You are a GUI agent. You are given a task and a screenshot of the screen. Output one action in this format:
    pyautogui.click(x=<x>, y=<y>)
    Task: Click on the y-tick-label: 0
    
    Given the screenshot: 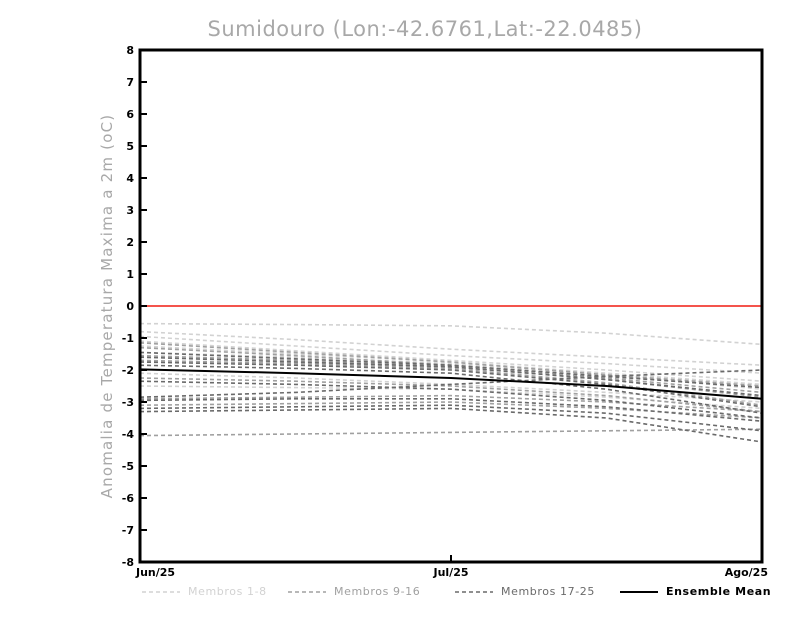 What is the action you would take?
    pyautogui.click(x=130, y=306)
    